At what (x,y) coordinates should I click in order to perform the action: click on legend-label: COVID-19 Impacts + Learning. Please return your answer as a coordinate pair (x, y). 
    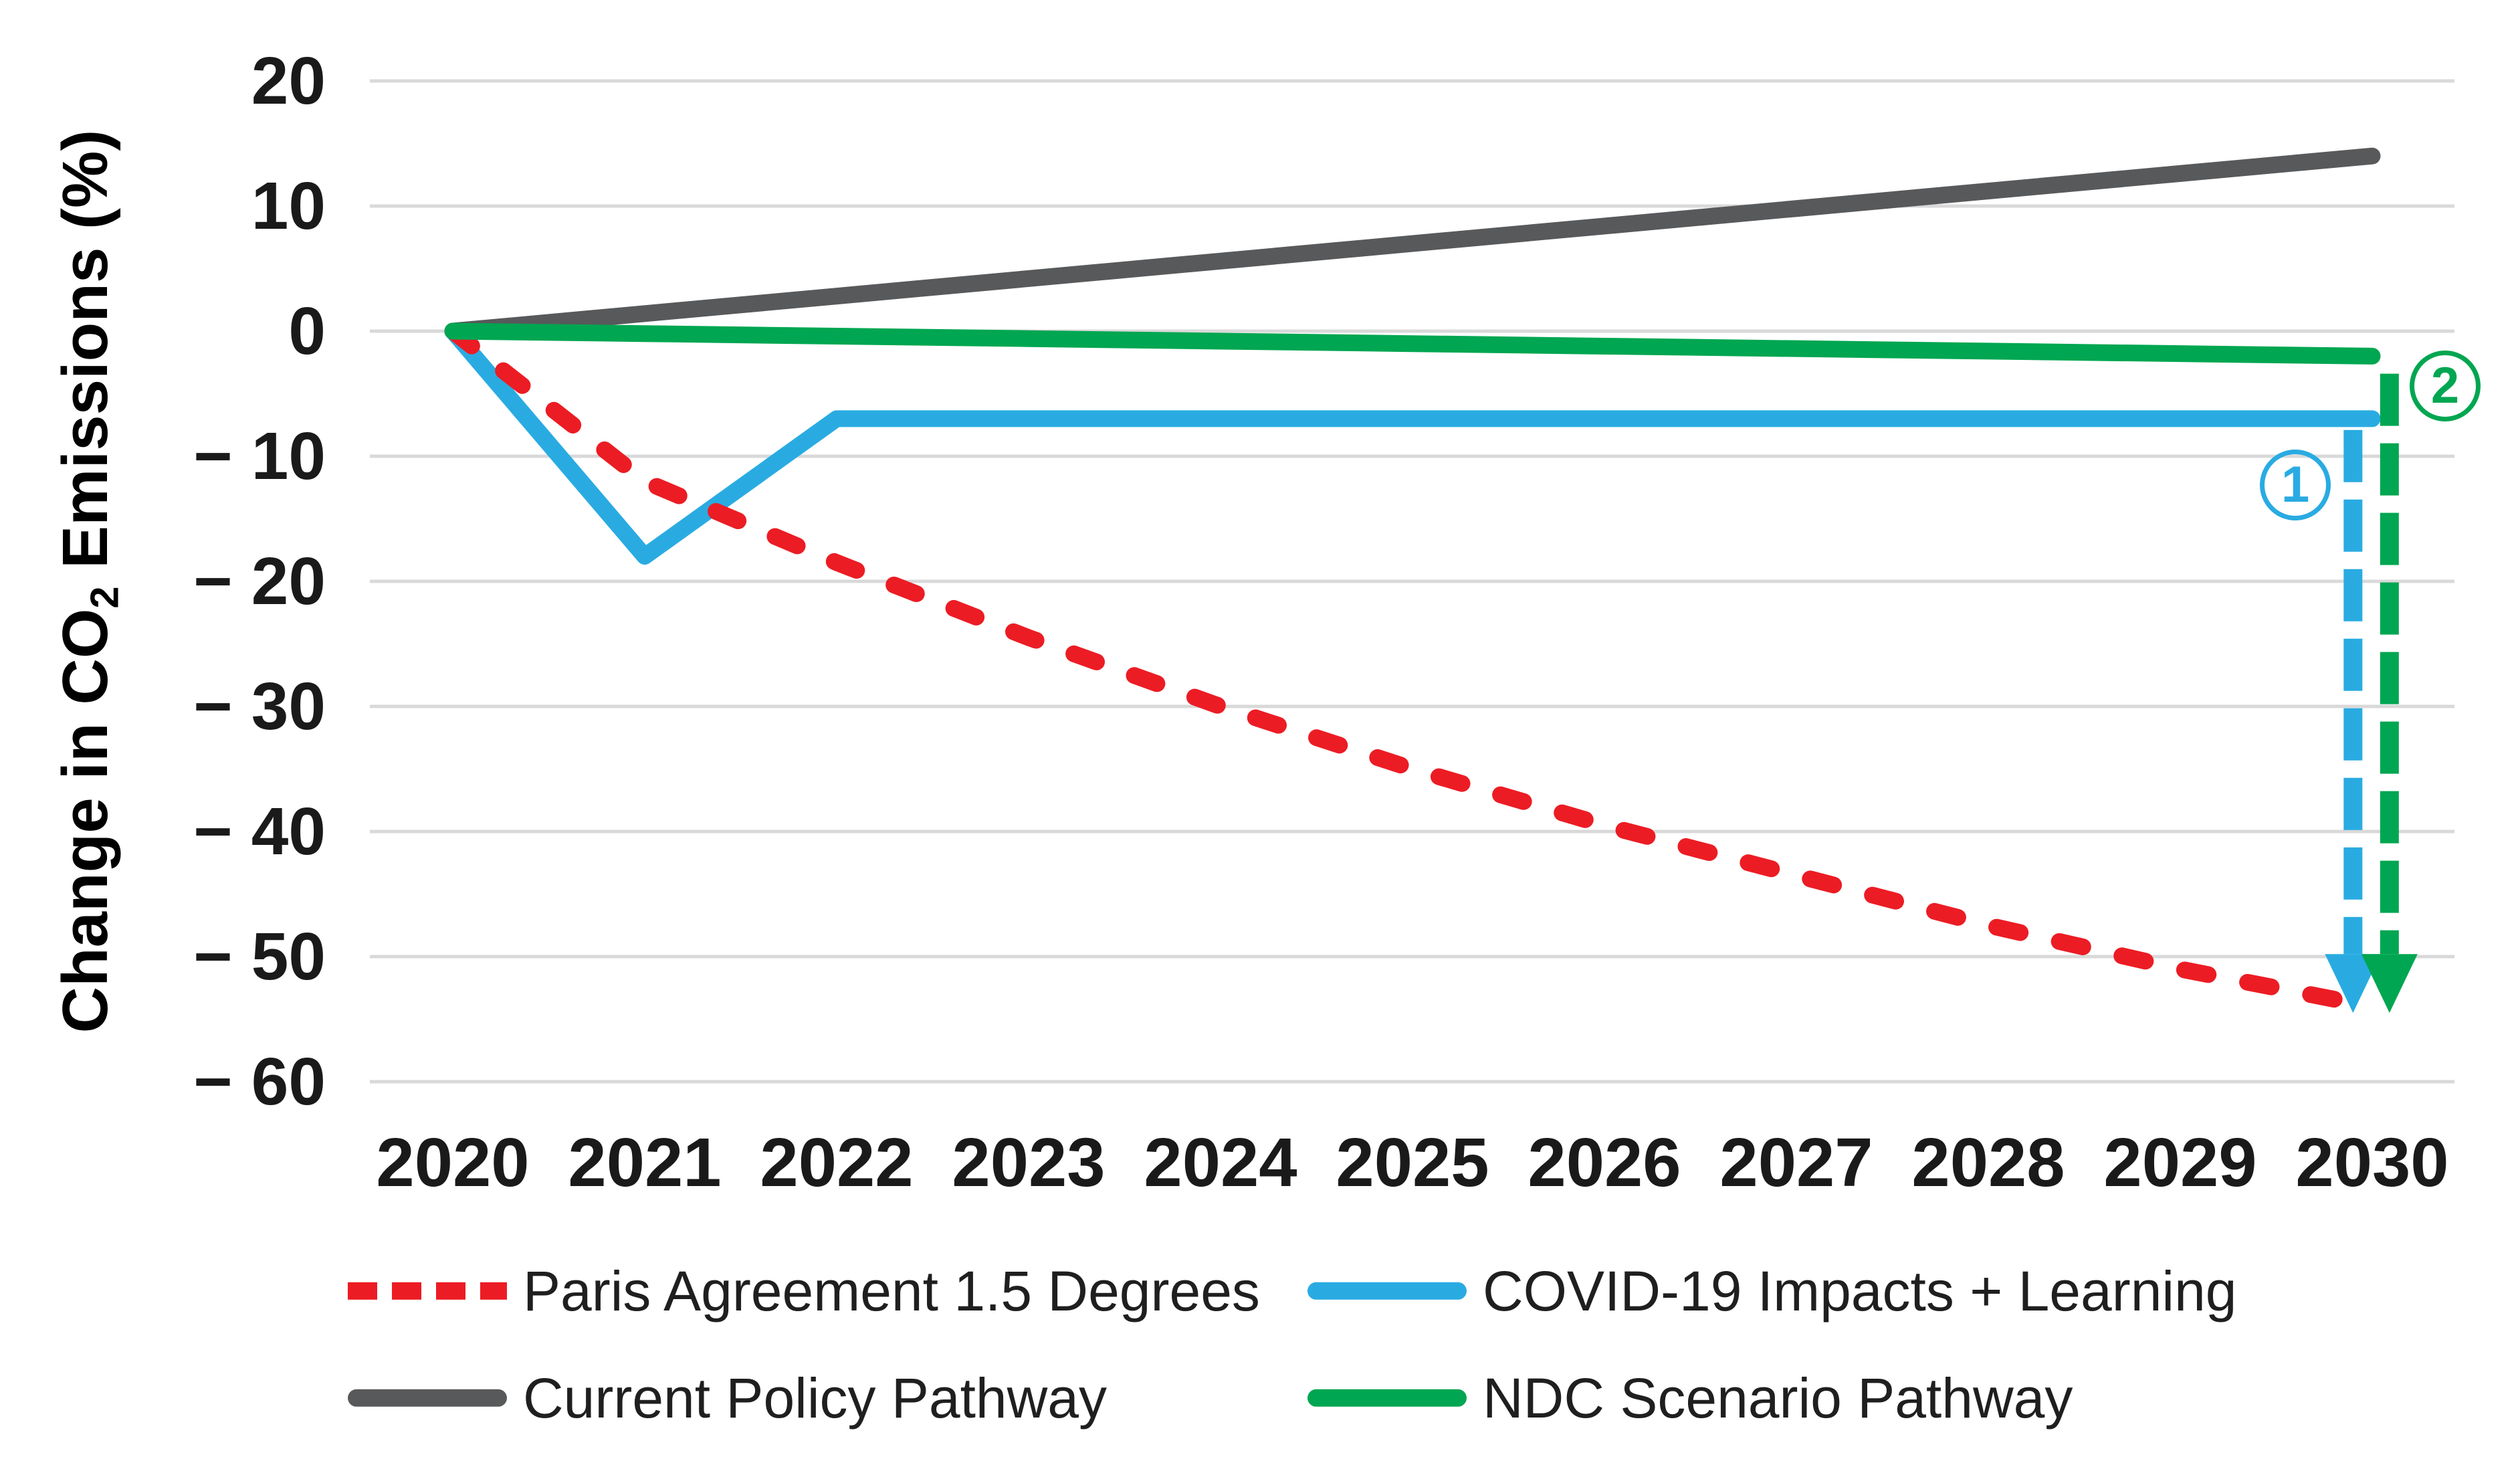
    Looking at the image, I should click on (1860, 1291).